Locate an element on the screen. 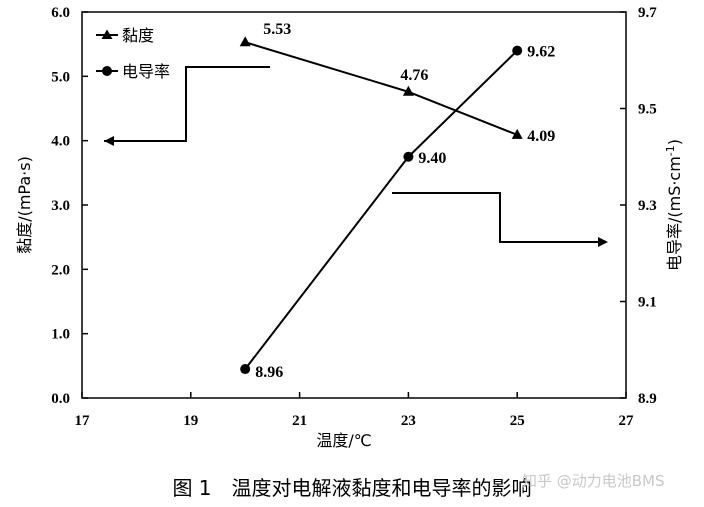 The width and height of the screenshot is (704, 507). conductivity-data-label: 9.40 is located at coordinates (432, 158).